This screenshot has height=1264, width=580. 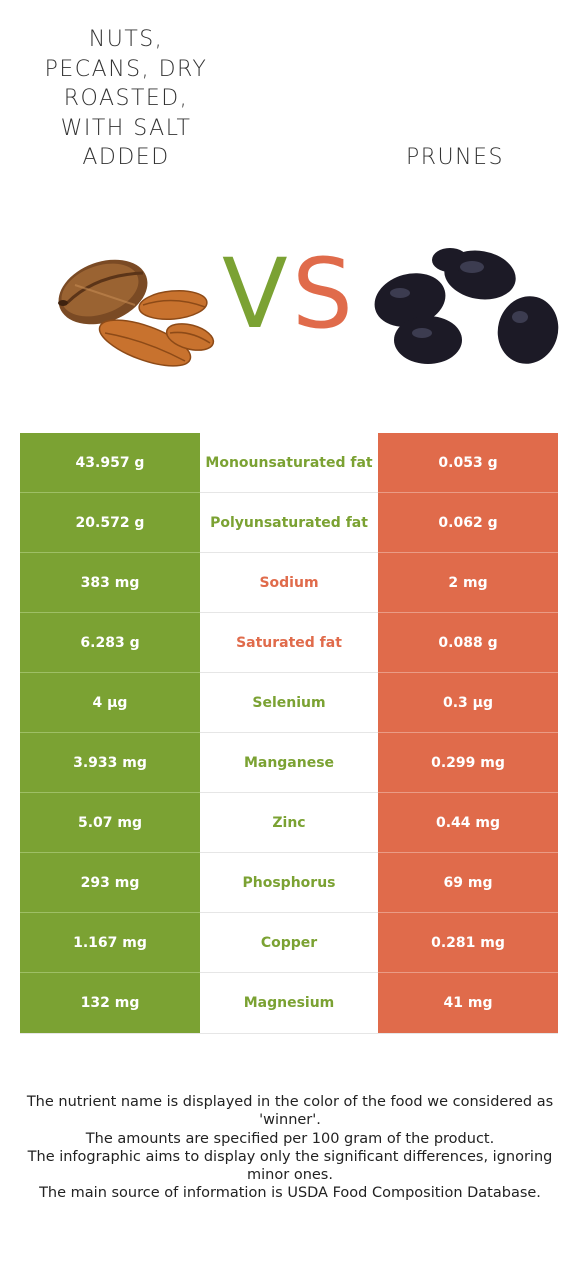 I want to click on table-row: 293 mg Phosphorus 69 mg, so click(x=289, y=883).